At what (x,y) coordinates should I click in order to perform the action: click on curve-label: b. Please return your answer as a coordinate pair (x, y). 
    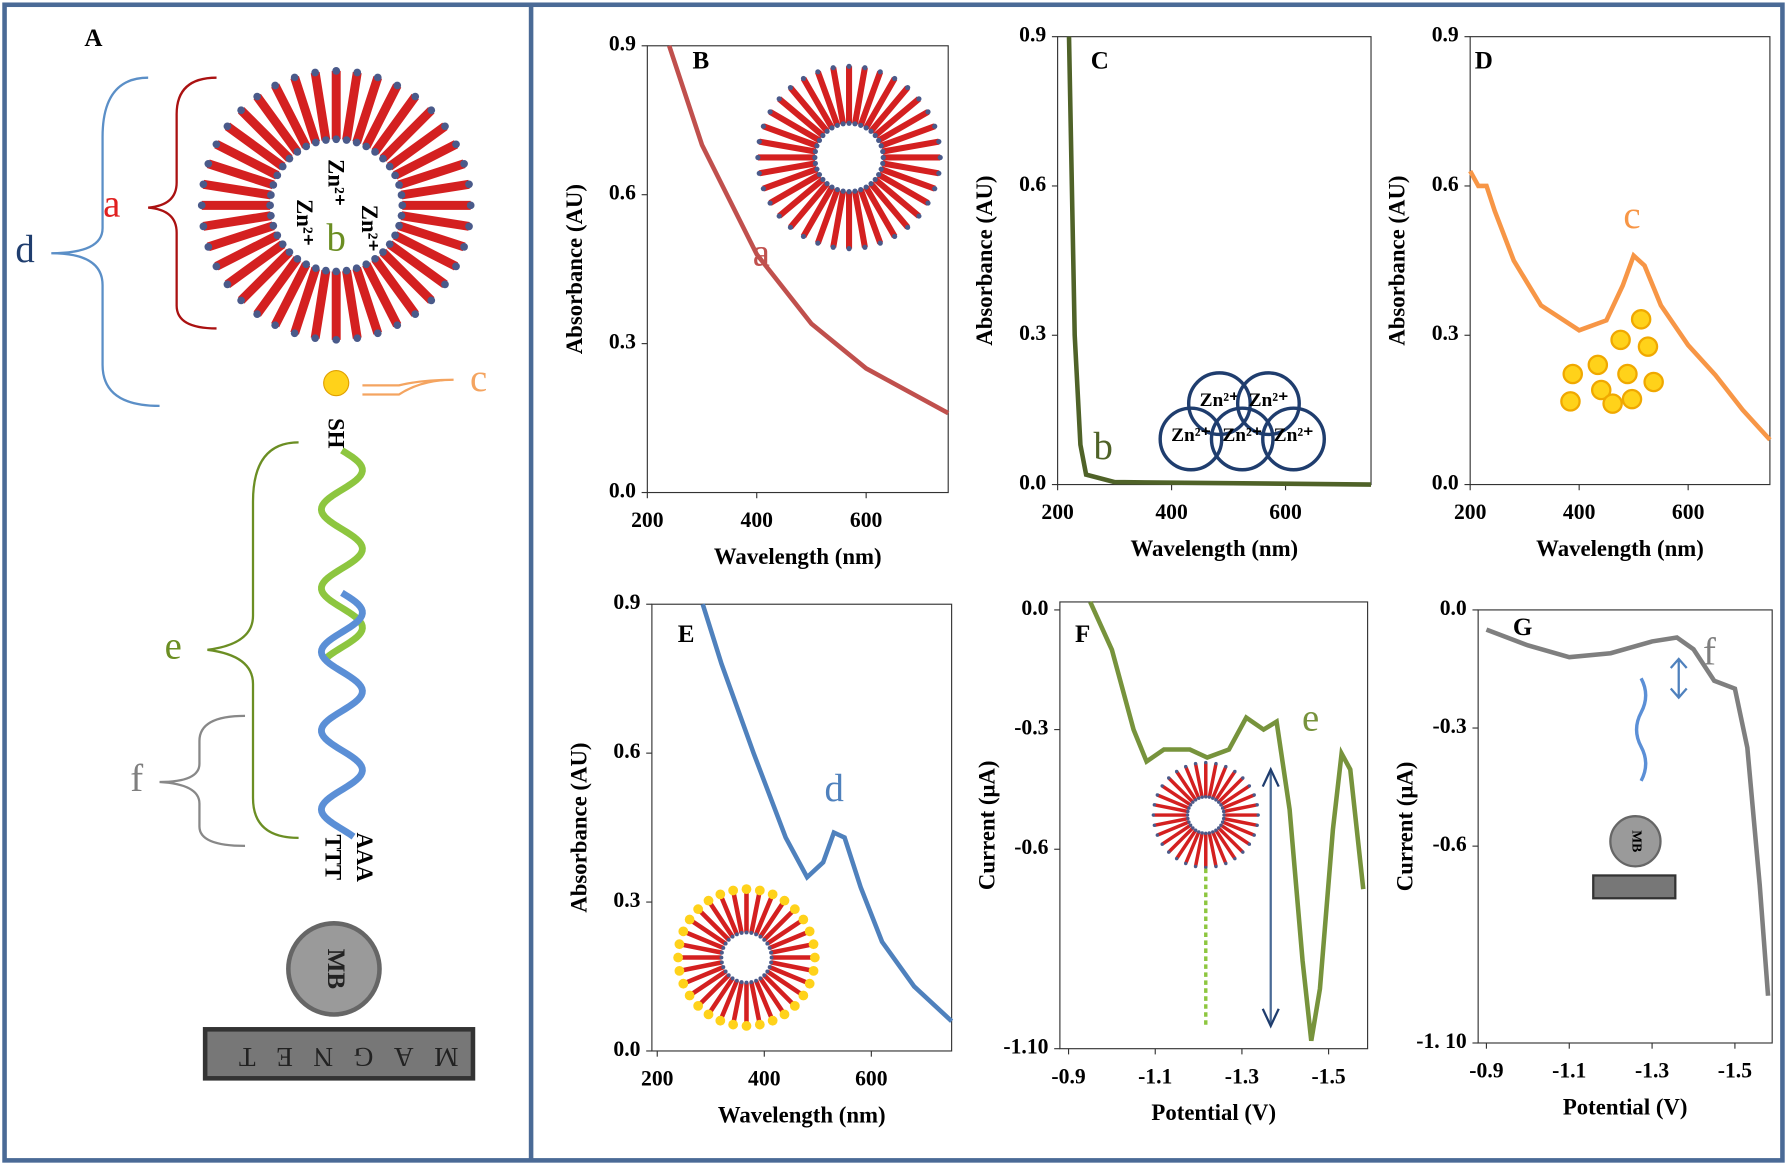
    Looking at the image, I should click on (1103, 446).